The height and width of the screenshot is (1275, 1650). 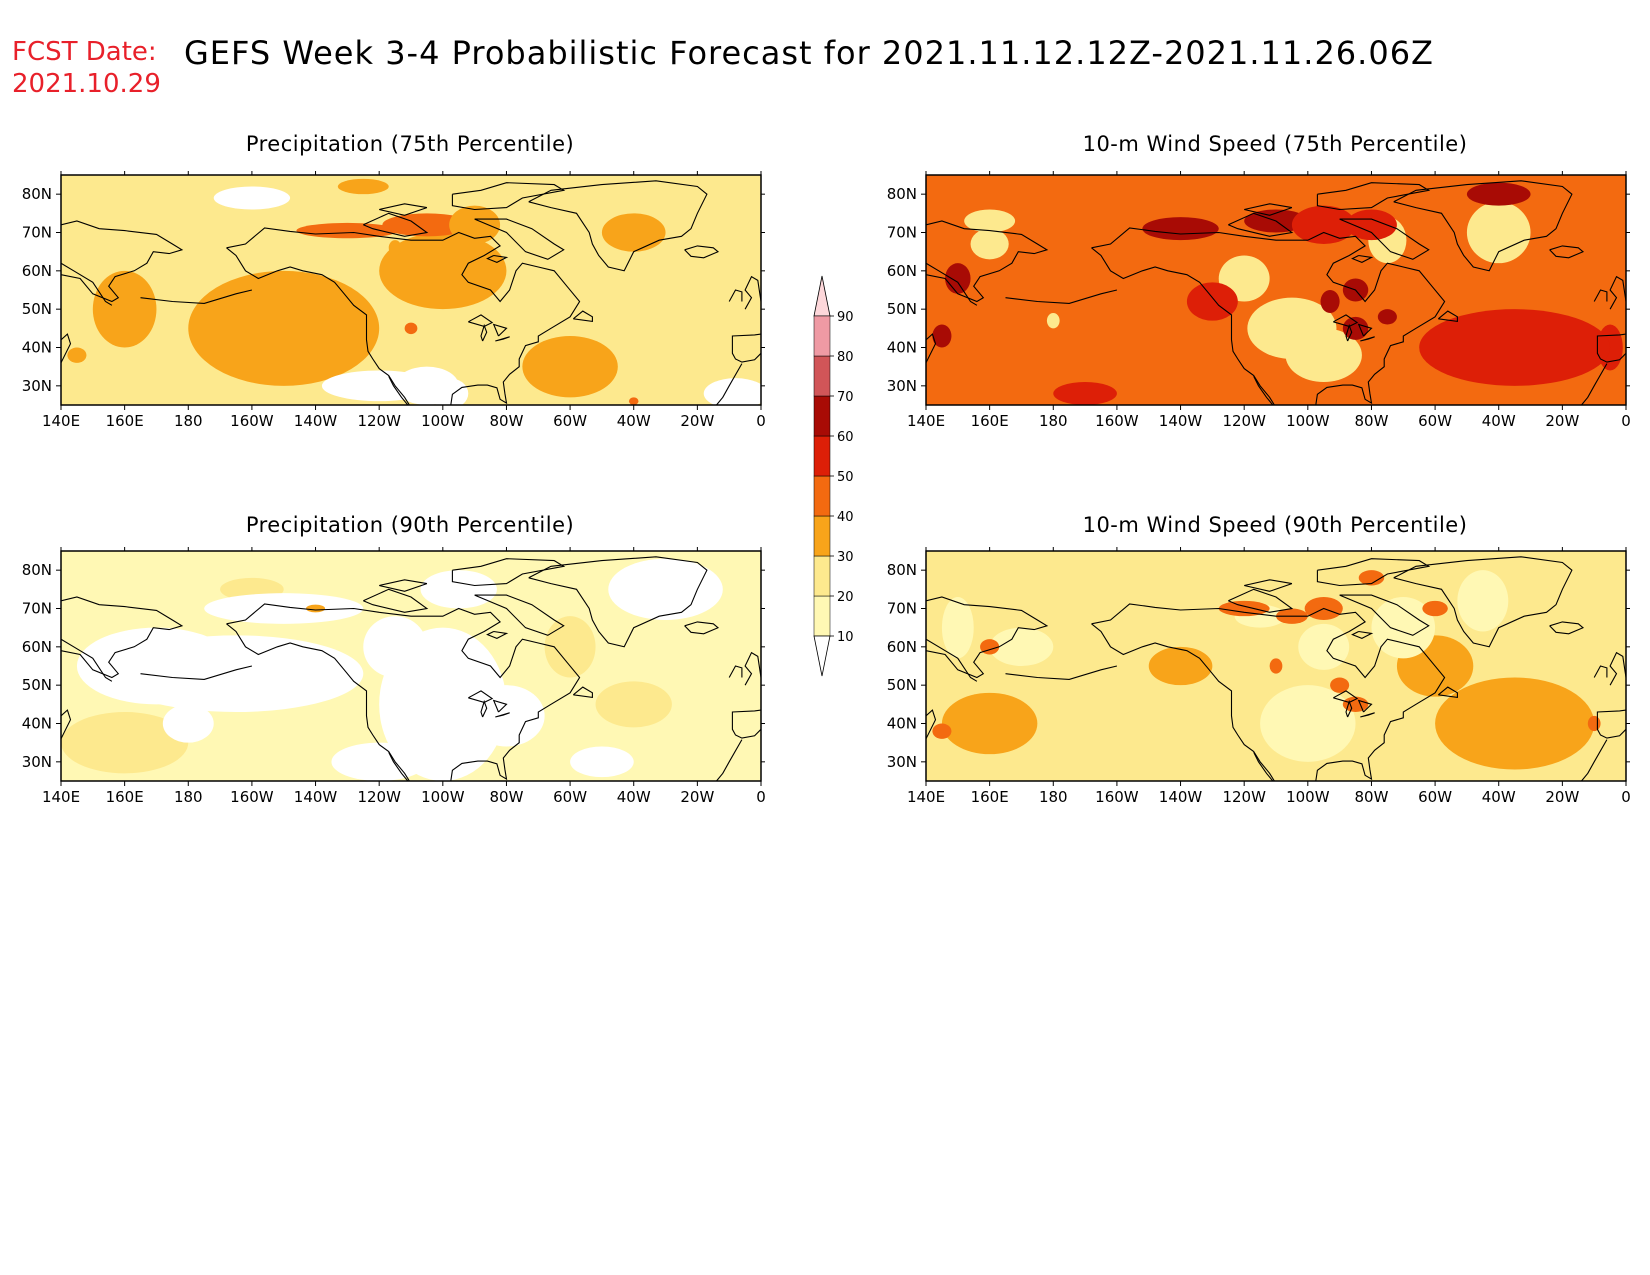 What do you see at coordinates (822, 616) in the screenshot?
I see `colorbar-segment` at bounding box center [822, 616].